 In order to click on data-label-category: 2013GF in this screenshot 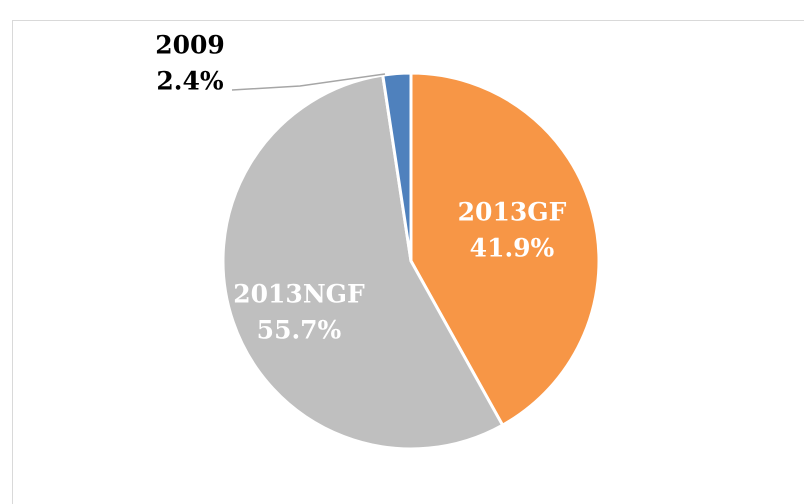, I will do `click(512, 212)`.